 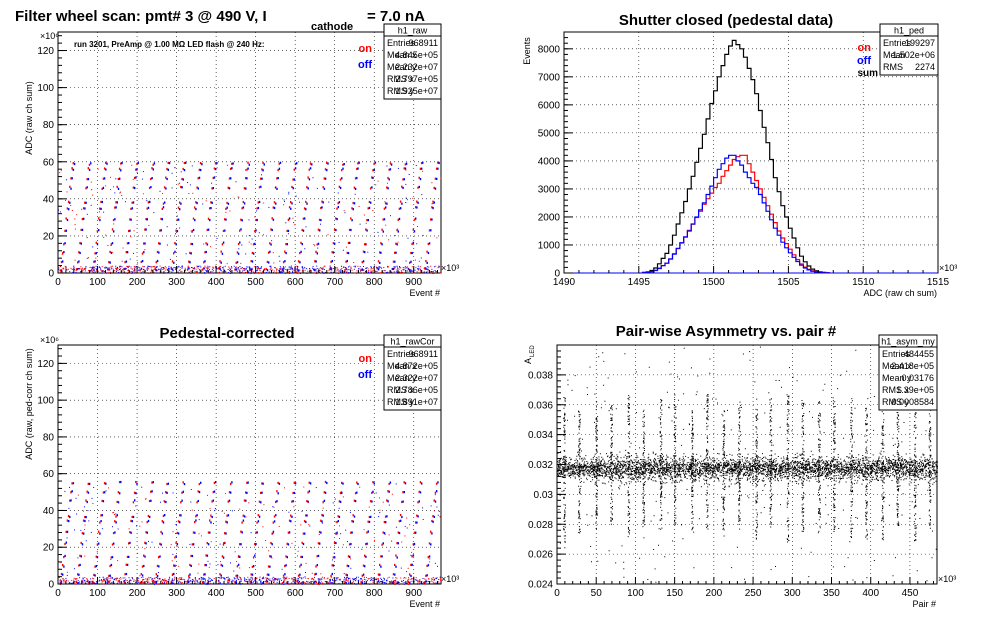 What do you see at coordinates (401, 79) in the screenshot?
I see `stats-row-label: RMS x` at bounding box center [401, 79].